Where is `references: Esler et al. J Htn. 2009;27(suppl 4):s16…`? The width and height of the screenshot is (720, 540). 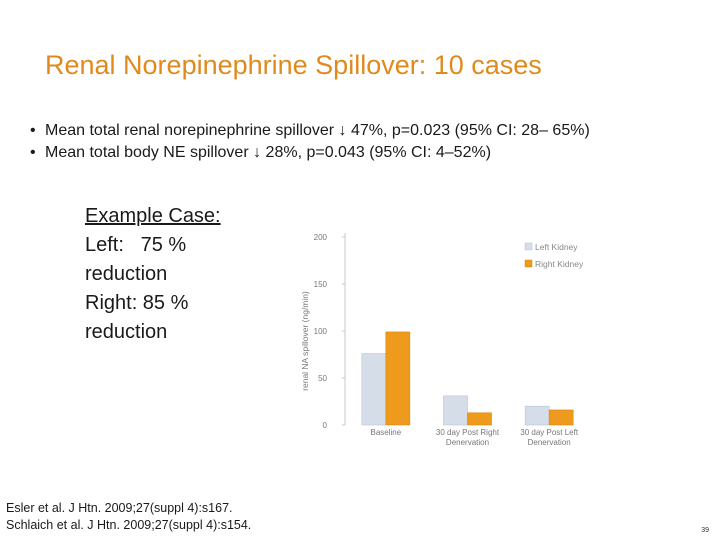 references: Esler et al. J Htn. 2009;27(suppl 4):s16… is located at coordinates (128, 517).